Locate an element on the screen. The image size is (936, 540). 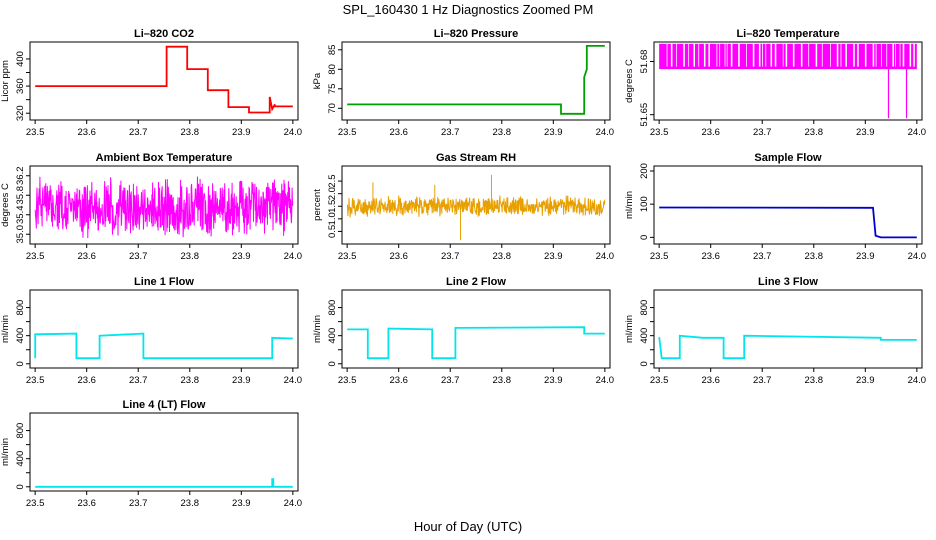
y-tick-label: 36.2 is located at coordinates (20, 176).